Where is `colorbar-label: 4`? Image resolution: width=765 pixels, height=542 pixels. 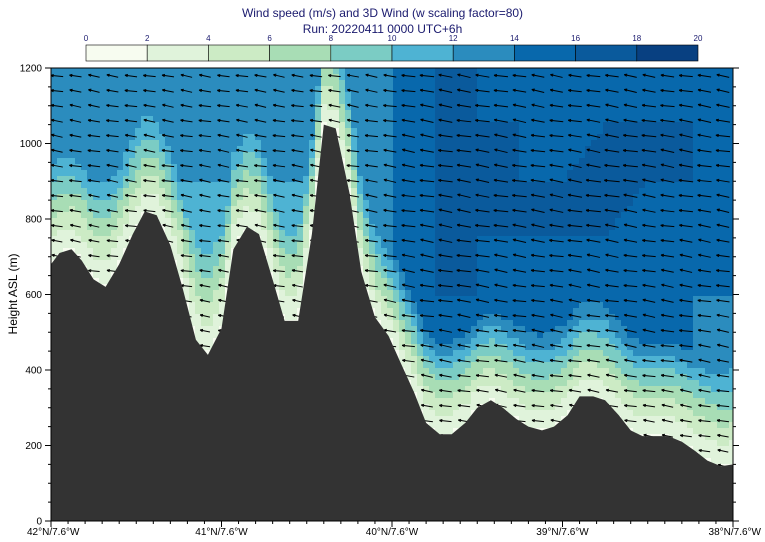
colorbar-label: 4 is located at coordinates (208, 38).